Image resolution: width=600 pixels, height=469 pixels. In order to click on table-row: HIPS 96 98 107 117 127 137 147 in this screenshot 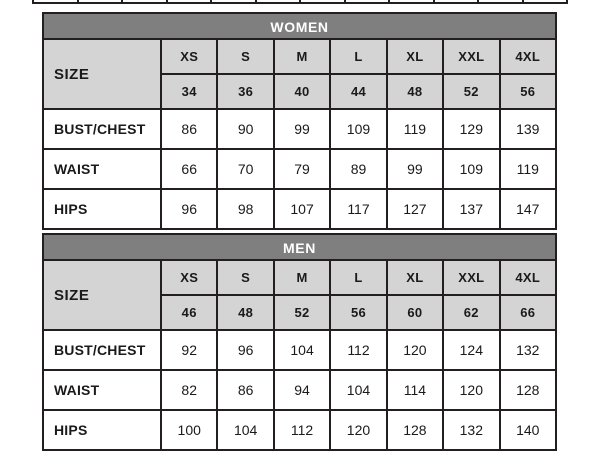, I will do `click(299, 209)`.